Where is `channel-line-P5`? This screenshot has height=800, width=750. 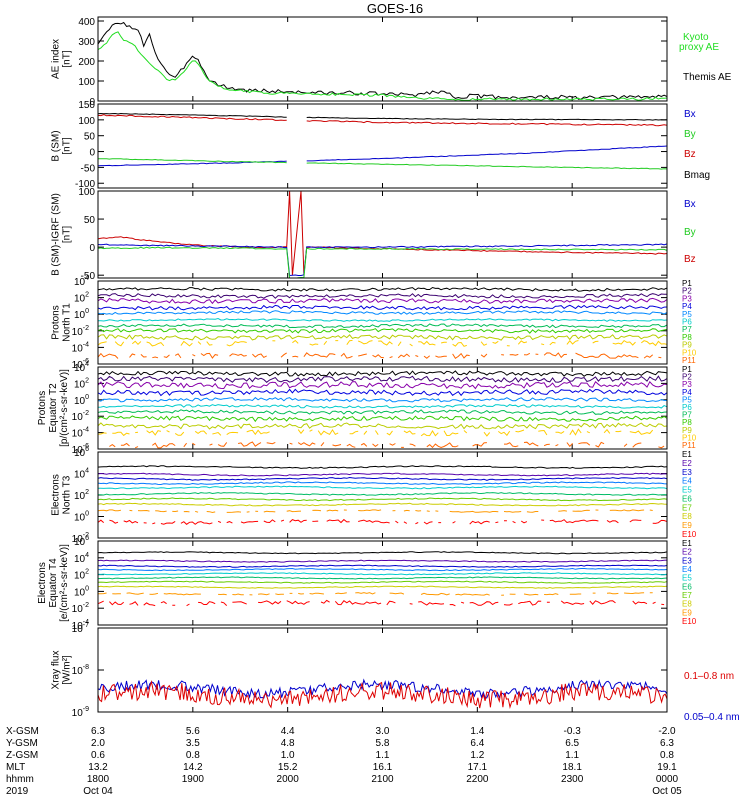
channel-line-P5 is located at coordinates (382, 399).